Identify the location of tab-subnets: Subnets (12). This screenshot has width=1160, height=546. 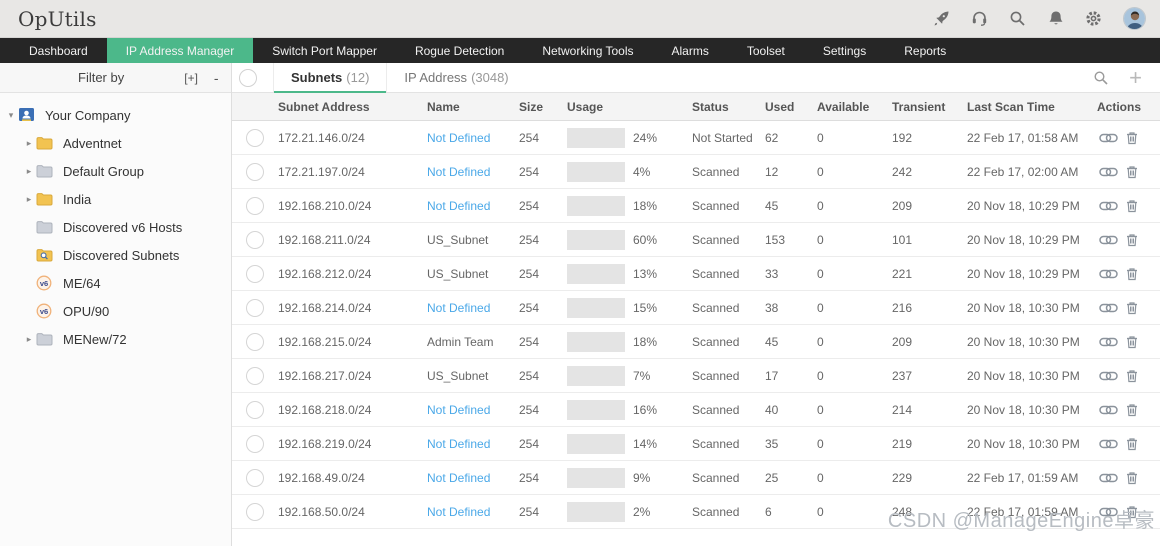
(330, 78).